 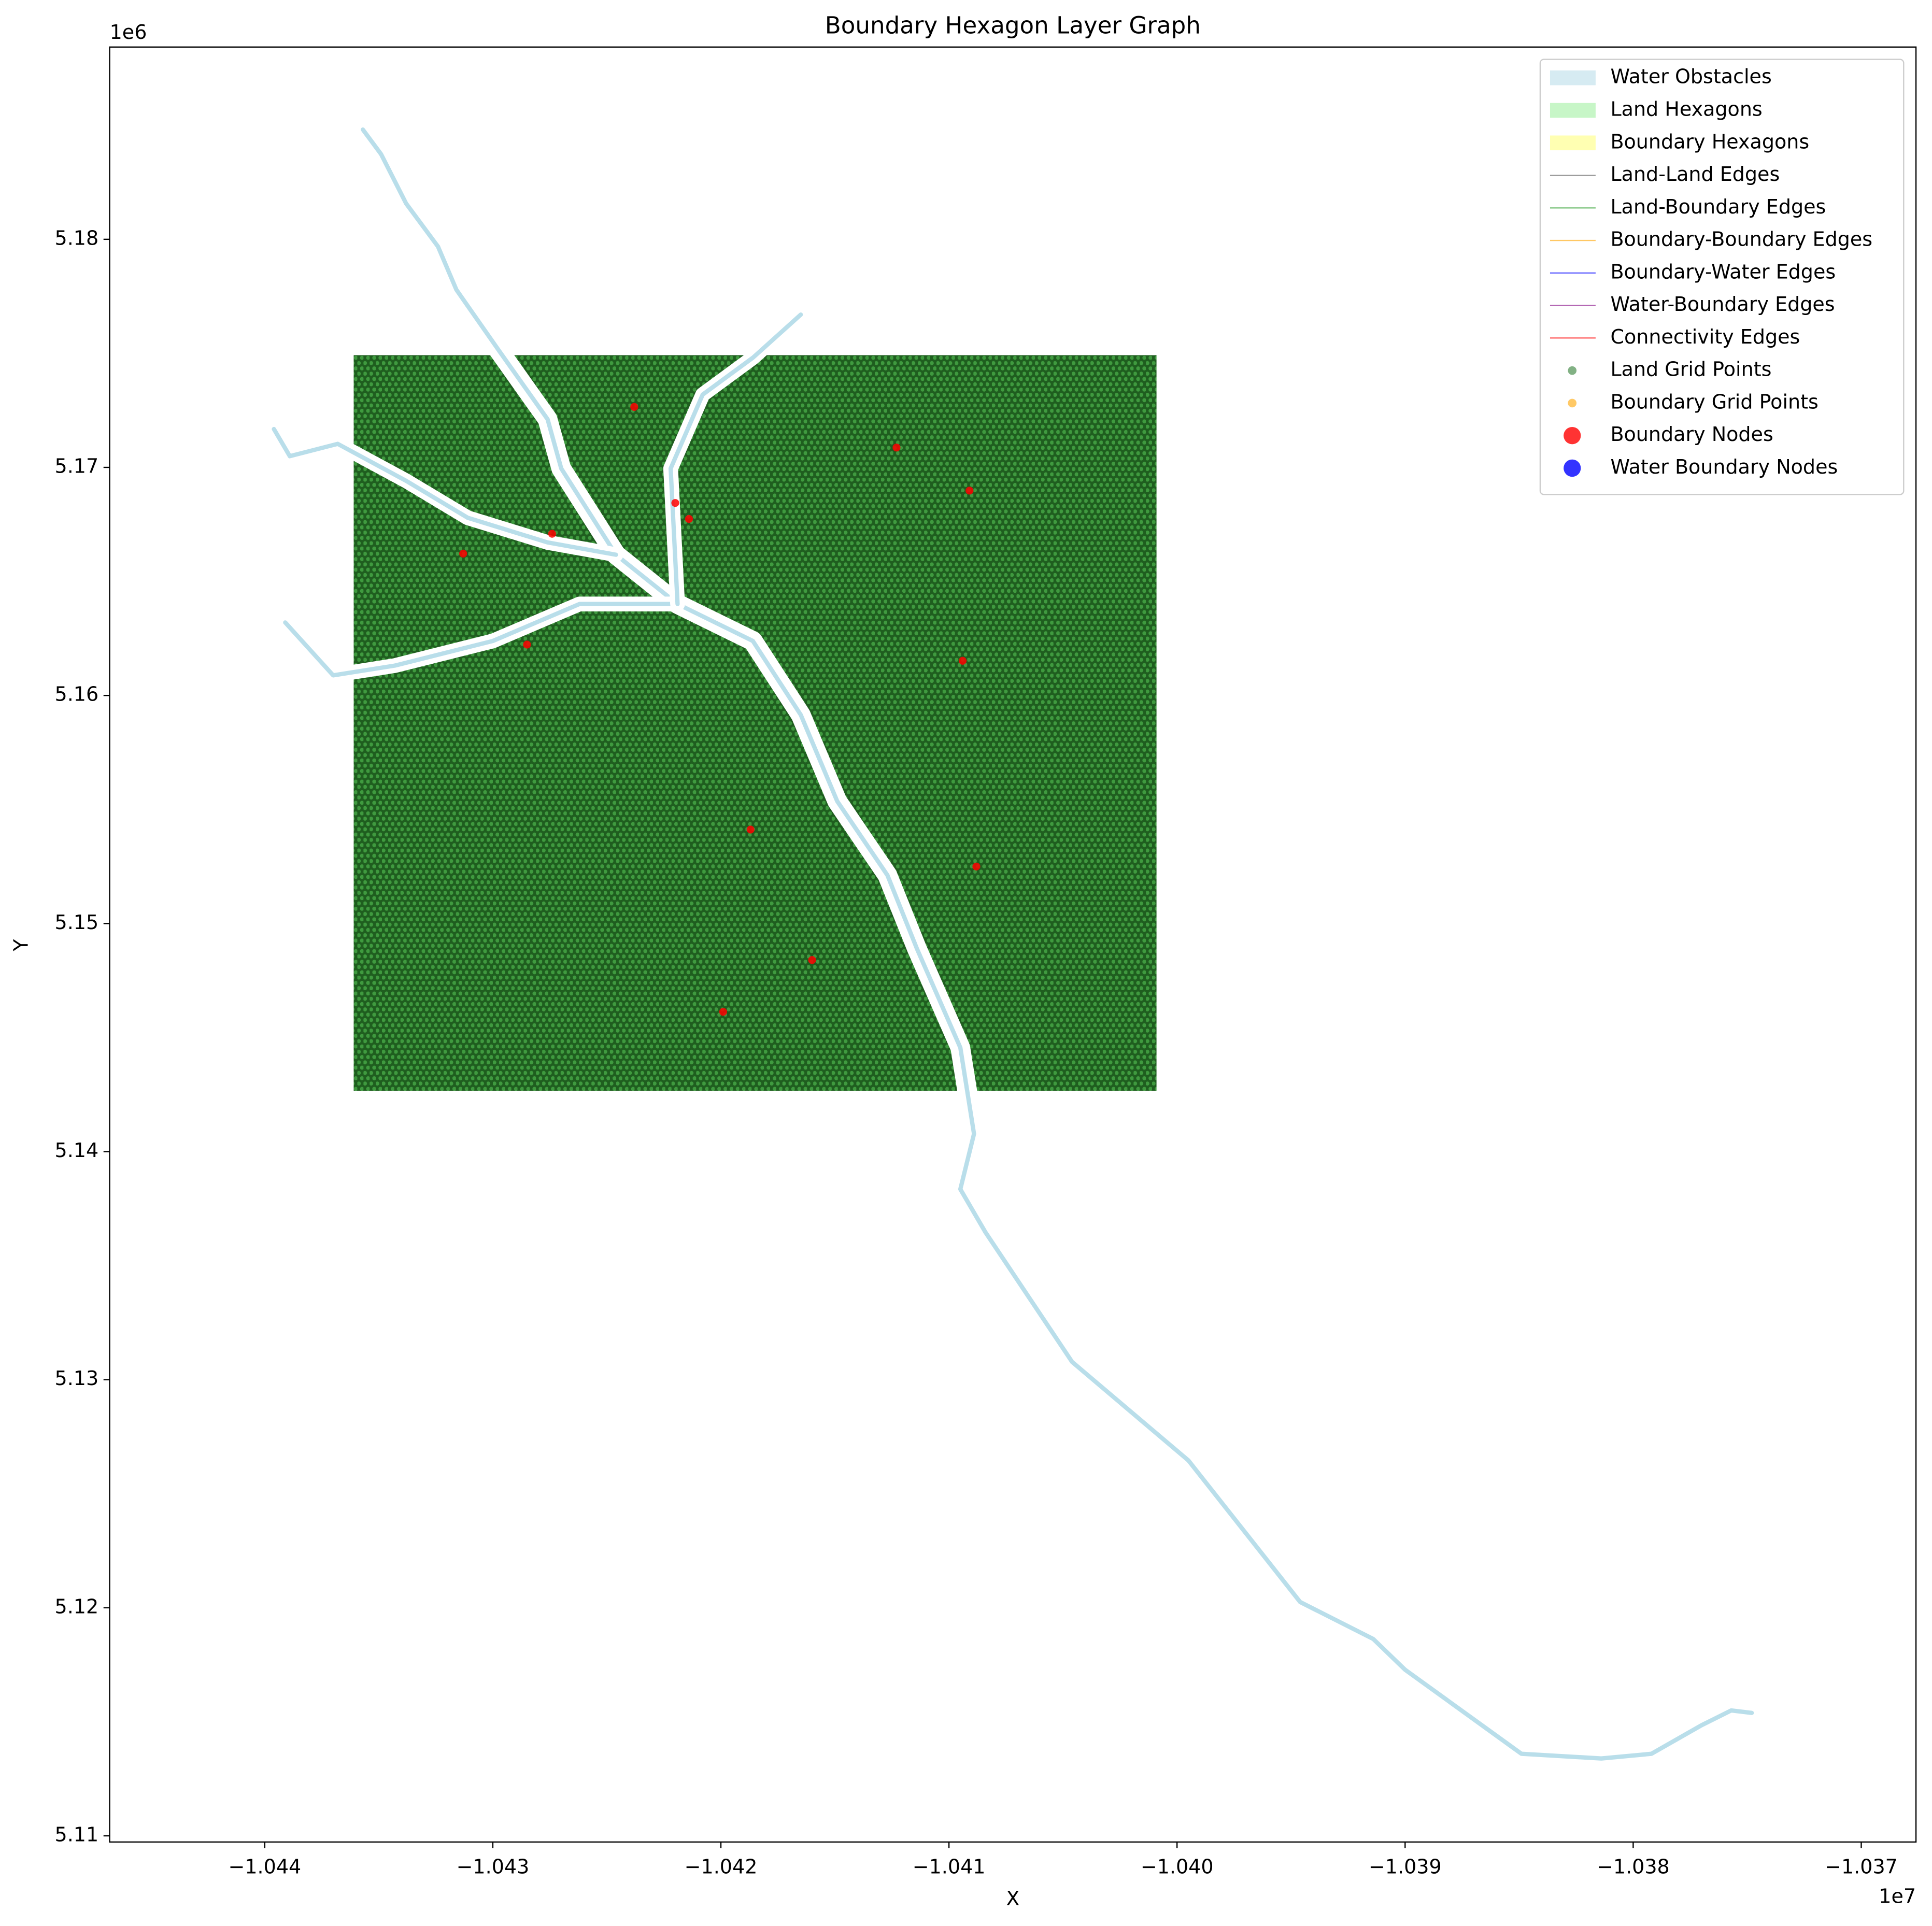 I want to click on y-tick-label: 5.11, so click(x=77, y=1834).